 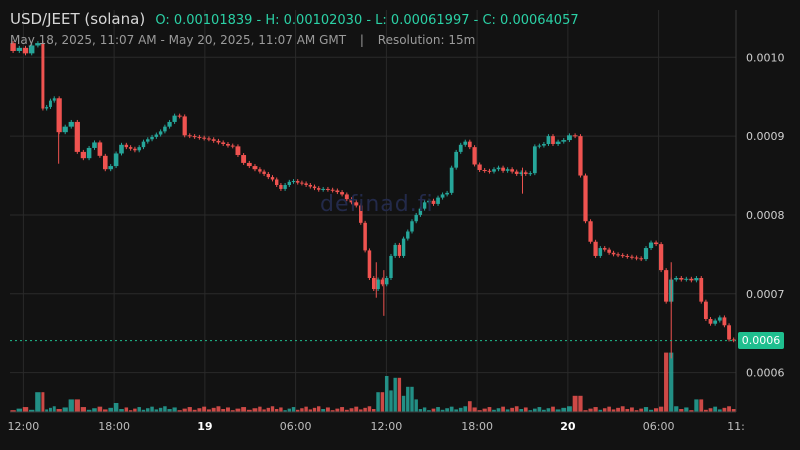 I want to click on pair-title: USD/JEET (solana), so click(x=78, y=19).